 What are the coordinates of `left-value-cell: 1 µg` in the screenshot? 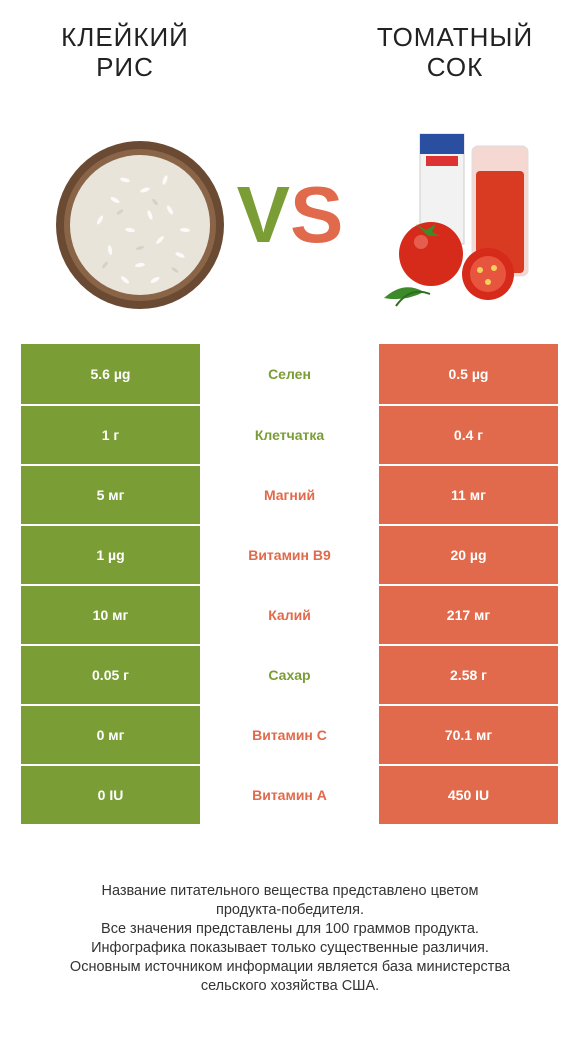 It's located at (110, 554).